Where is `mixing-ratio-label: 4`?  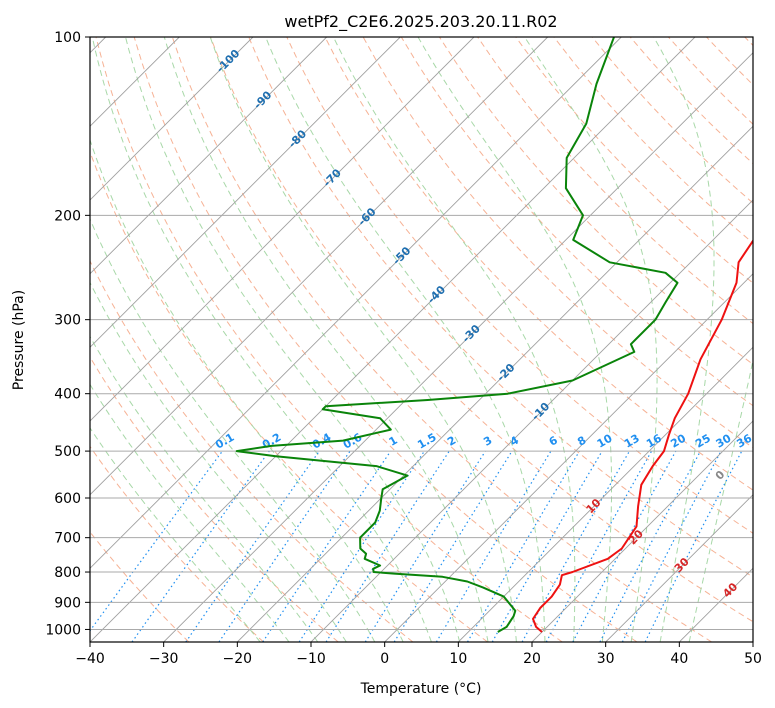
mixing-ratio-label: 4 is located at coordinates (514, 440).